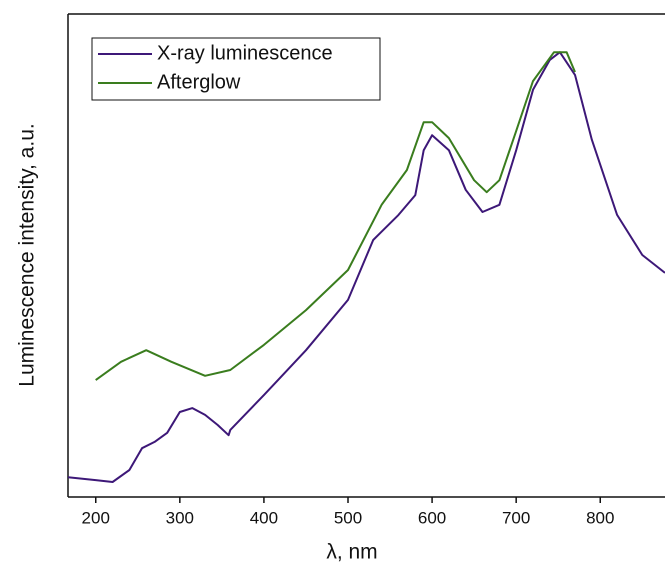 This screenshot has width=665, height=570. Describe the element at coordinates (351, 552) in the screenshot. I see `x-axis-title: λ, nm` at that location.